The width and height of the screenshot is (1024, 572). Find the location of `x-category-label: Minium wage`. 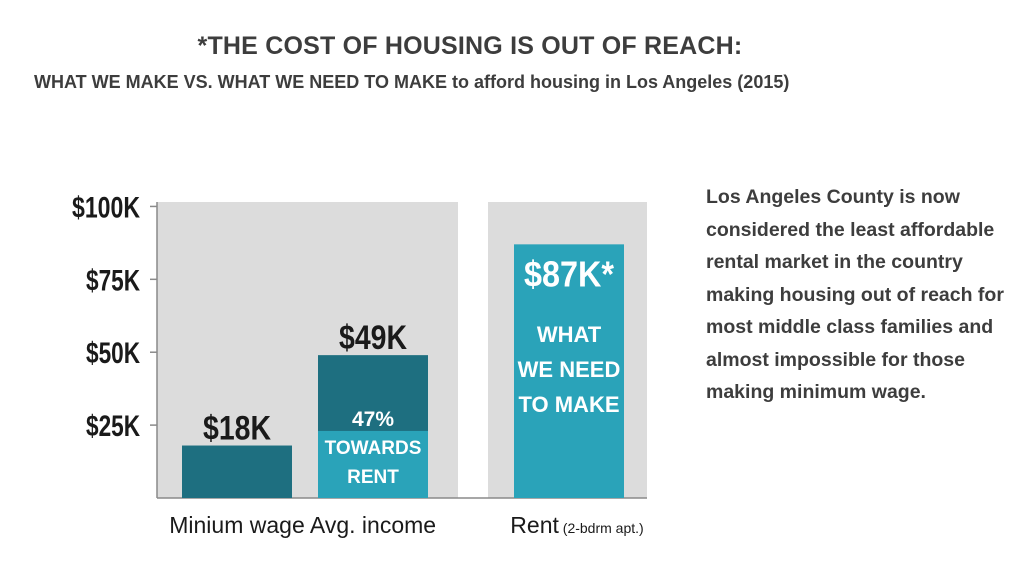

x-category-label: Minium wage is located at coordinates (237, 525).